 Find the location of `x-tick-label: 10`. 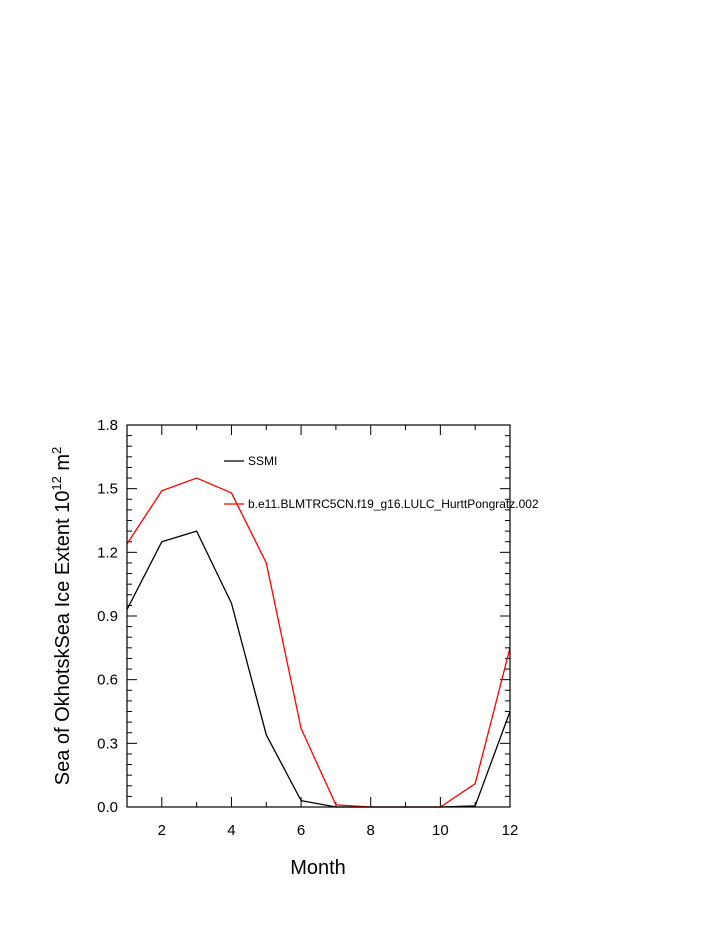

x-tick-label: 10 is located at coordinates (440, 830).